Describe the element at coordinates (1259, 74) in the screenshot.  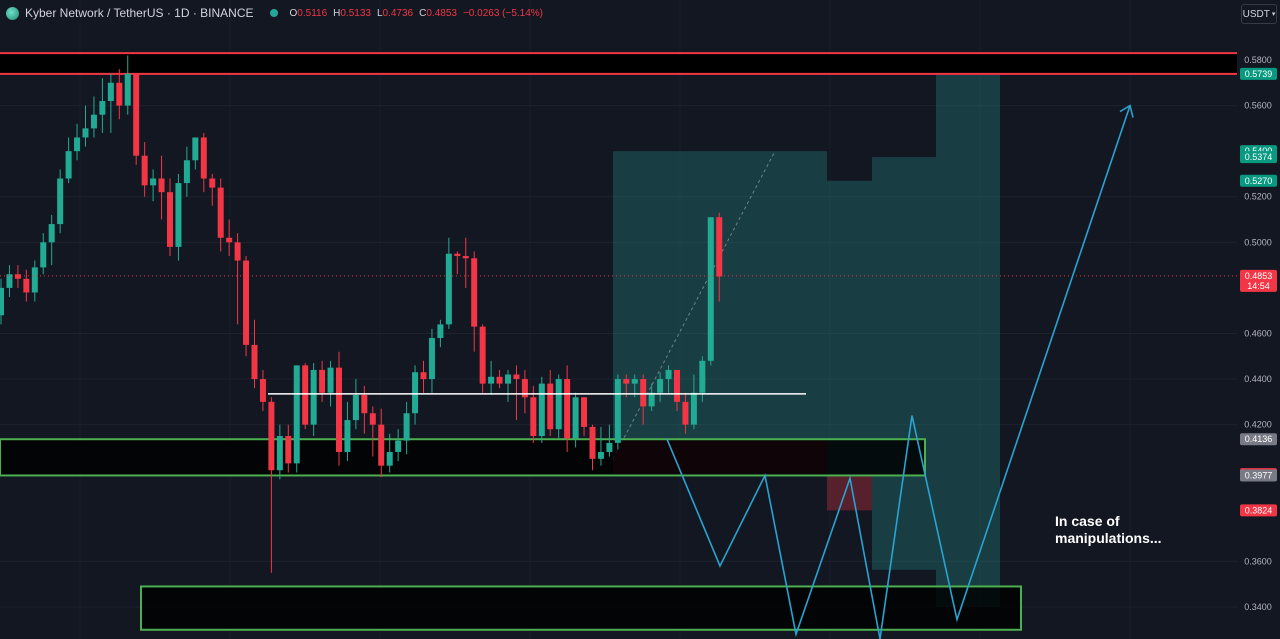
I see `price-label-text: 0.5739` at that location.